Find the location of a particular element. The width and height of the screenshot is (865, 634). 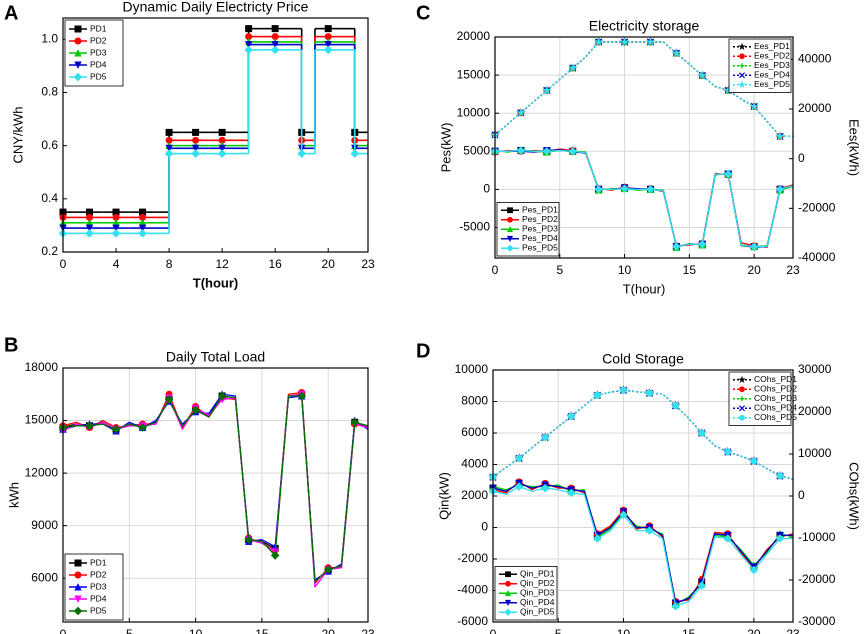

y-tick-label: 6000 is located at coordinates (474, 432).